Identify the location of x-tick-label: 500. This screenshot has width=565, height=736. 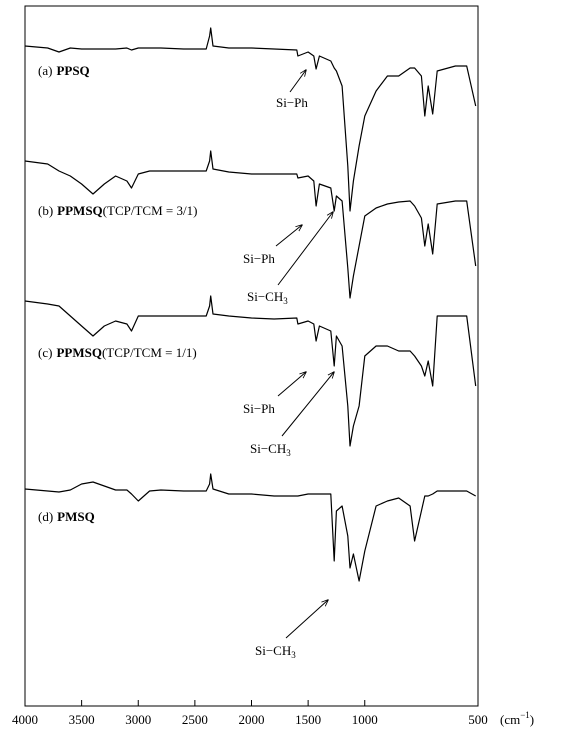
(478, 719).